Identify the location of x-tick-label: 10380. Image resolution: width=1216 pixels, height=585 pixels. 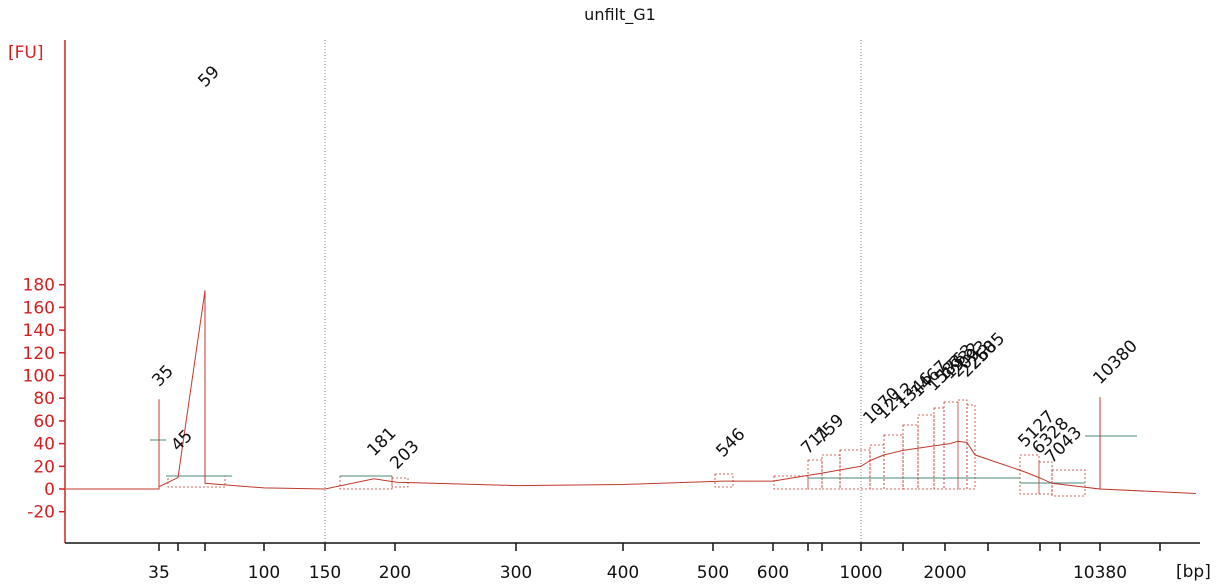
(1100, 573).